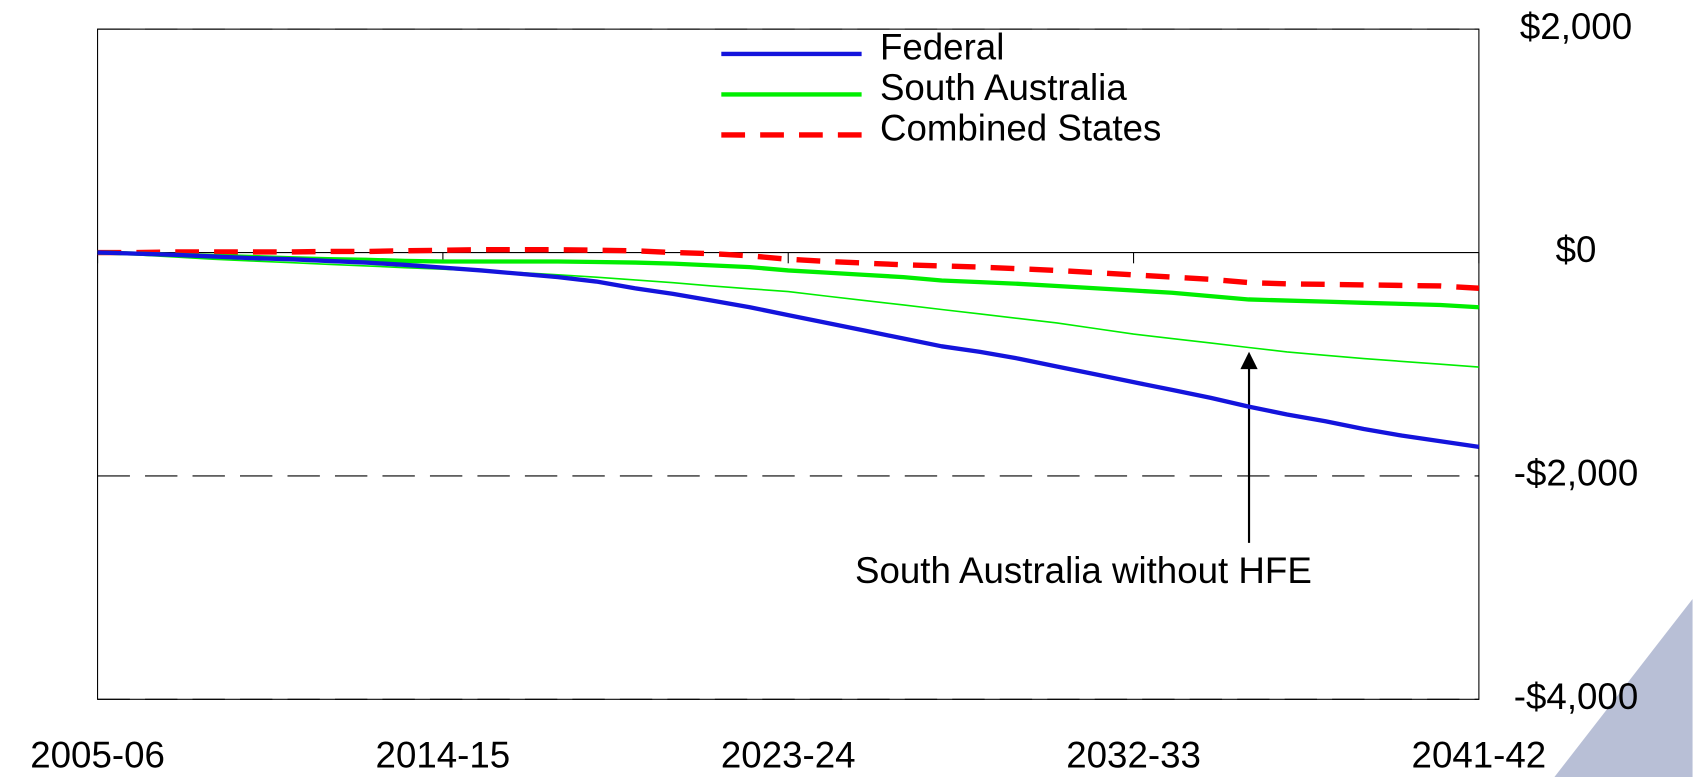 The image size is (1693, 777). I want to click on x-tick-label: 2032-33, so click(1133, 754).